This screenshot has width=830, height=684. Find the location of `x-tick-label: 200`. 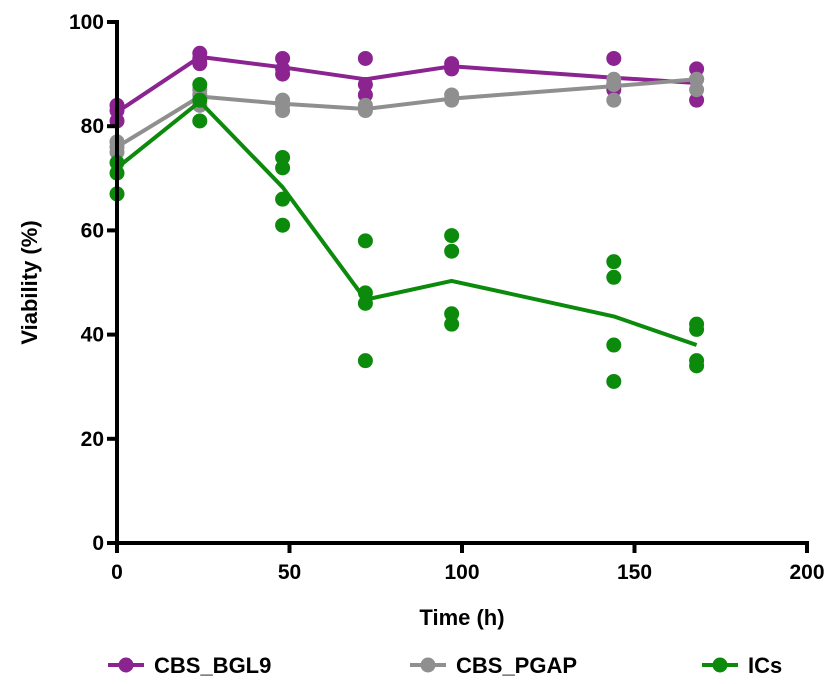

x-tick-label: 200 is located at coordinates (806, 572).